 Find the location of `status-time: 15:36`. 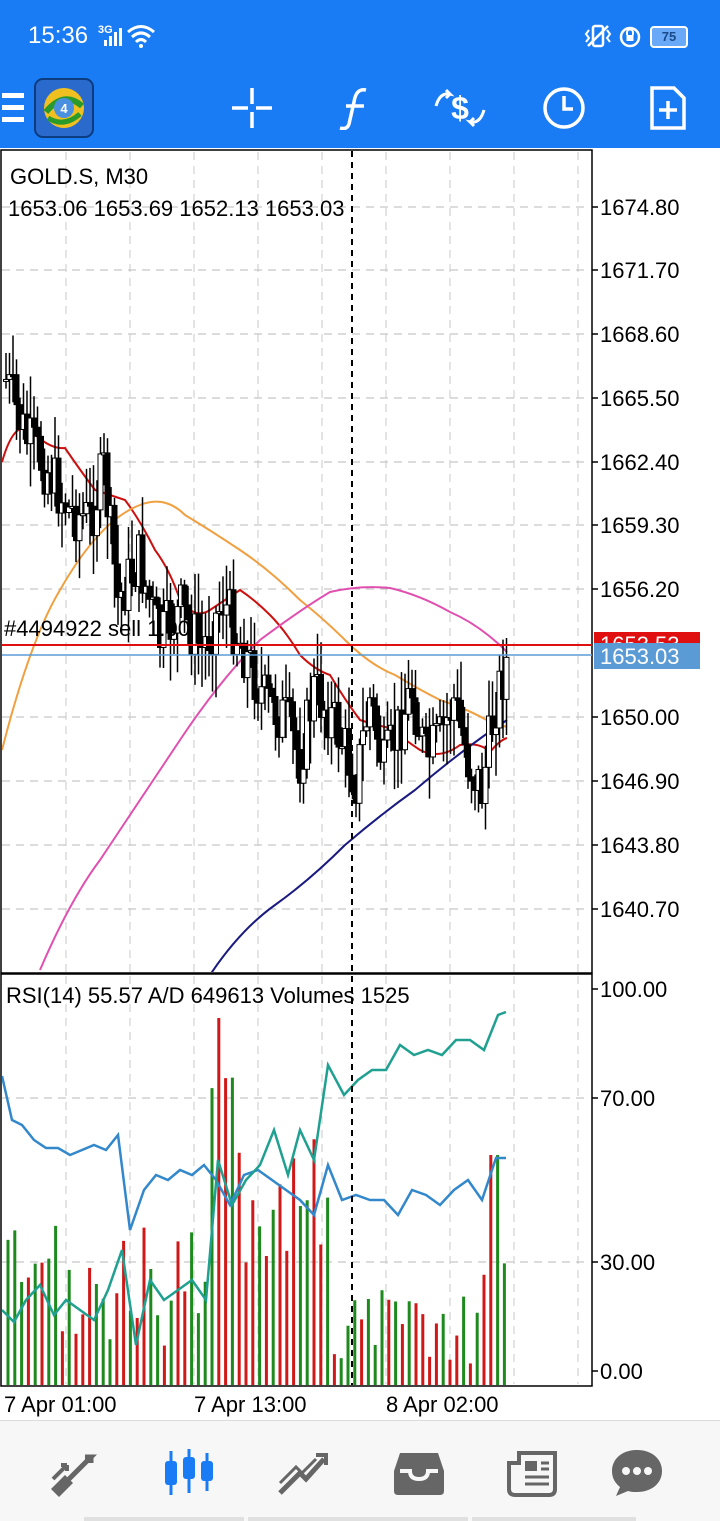

status-time: 15:36 is located at coordinates (58, 35).